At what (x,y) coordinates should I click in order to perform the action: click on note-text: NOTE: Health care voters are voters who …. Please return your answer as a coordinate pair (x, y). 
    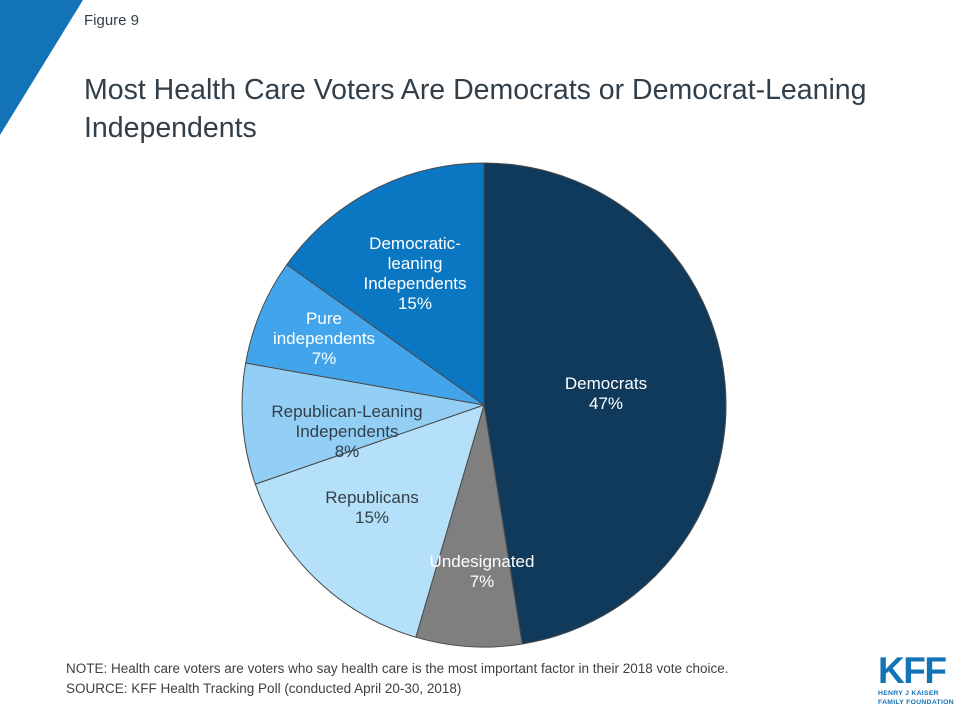
    Looking at the image, I should click on (397, 668).